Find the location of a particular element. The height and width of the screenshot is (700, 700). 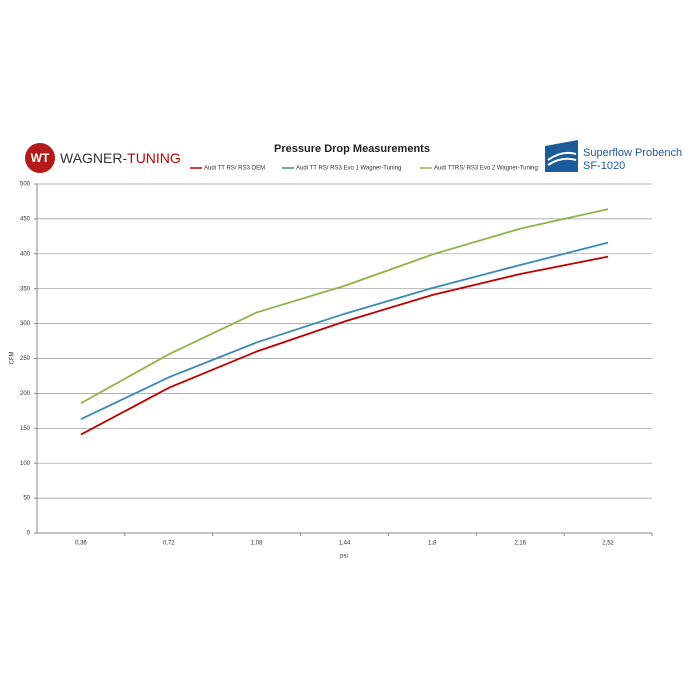

legend-label: Audi TT RS/ RS3 OEM is located at coordinates (234, 169).